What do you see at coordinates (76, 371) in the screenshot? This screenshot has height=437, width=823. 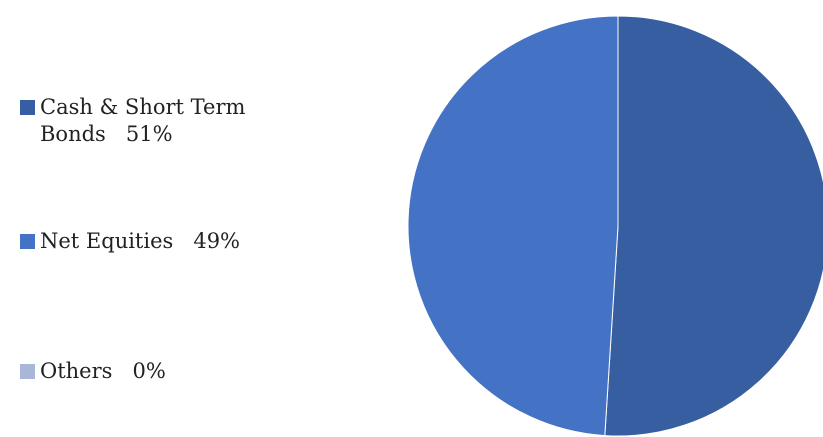 I see `legend-label-others: Others` at bounding box center [76, 371].